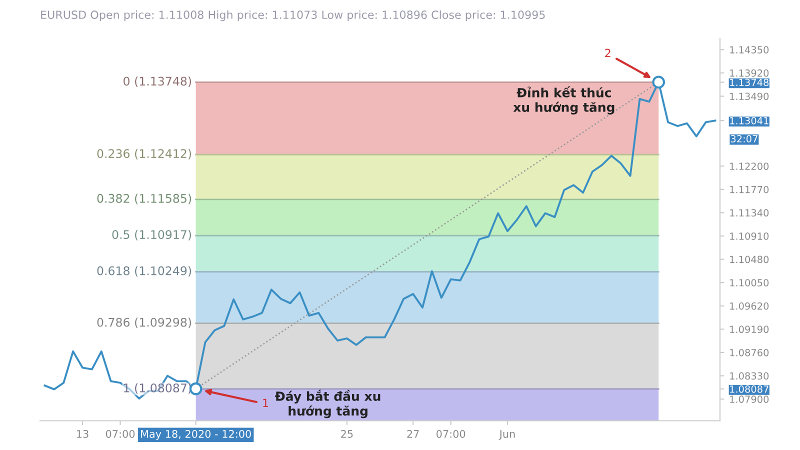 The height and width of the screenshot is (450, 800). Describe the element at coordinates (749, 330) in the screenshot. I see `y-tick-label: 1.09190` at that location.